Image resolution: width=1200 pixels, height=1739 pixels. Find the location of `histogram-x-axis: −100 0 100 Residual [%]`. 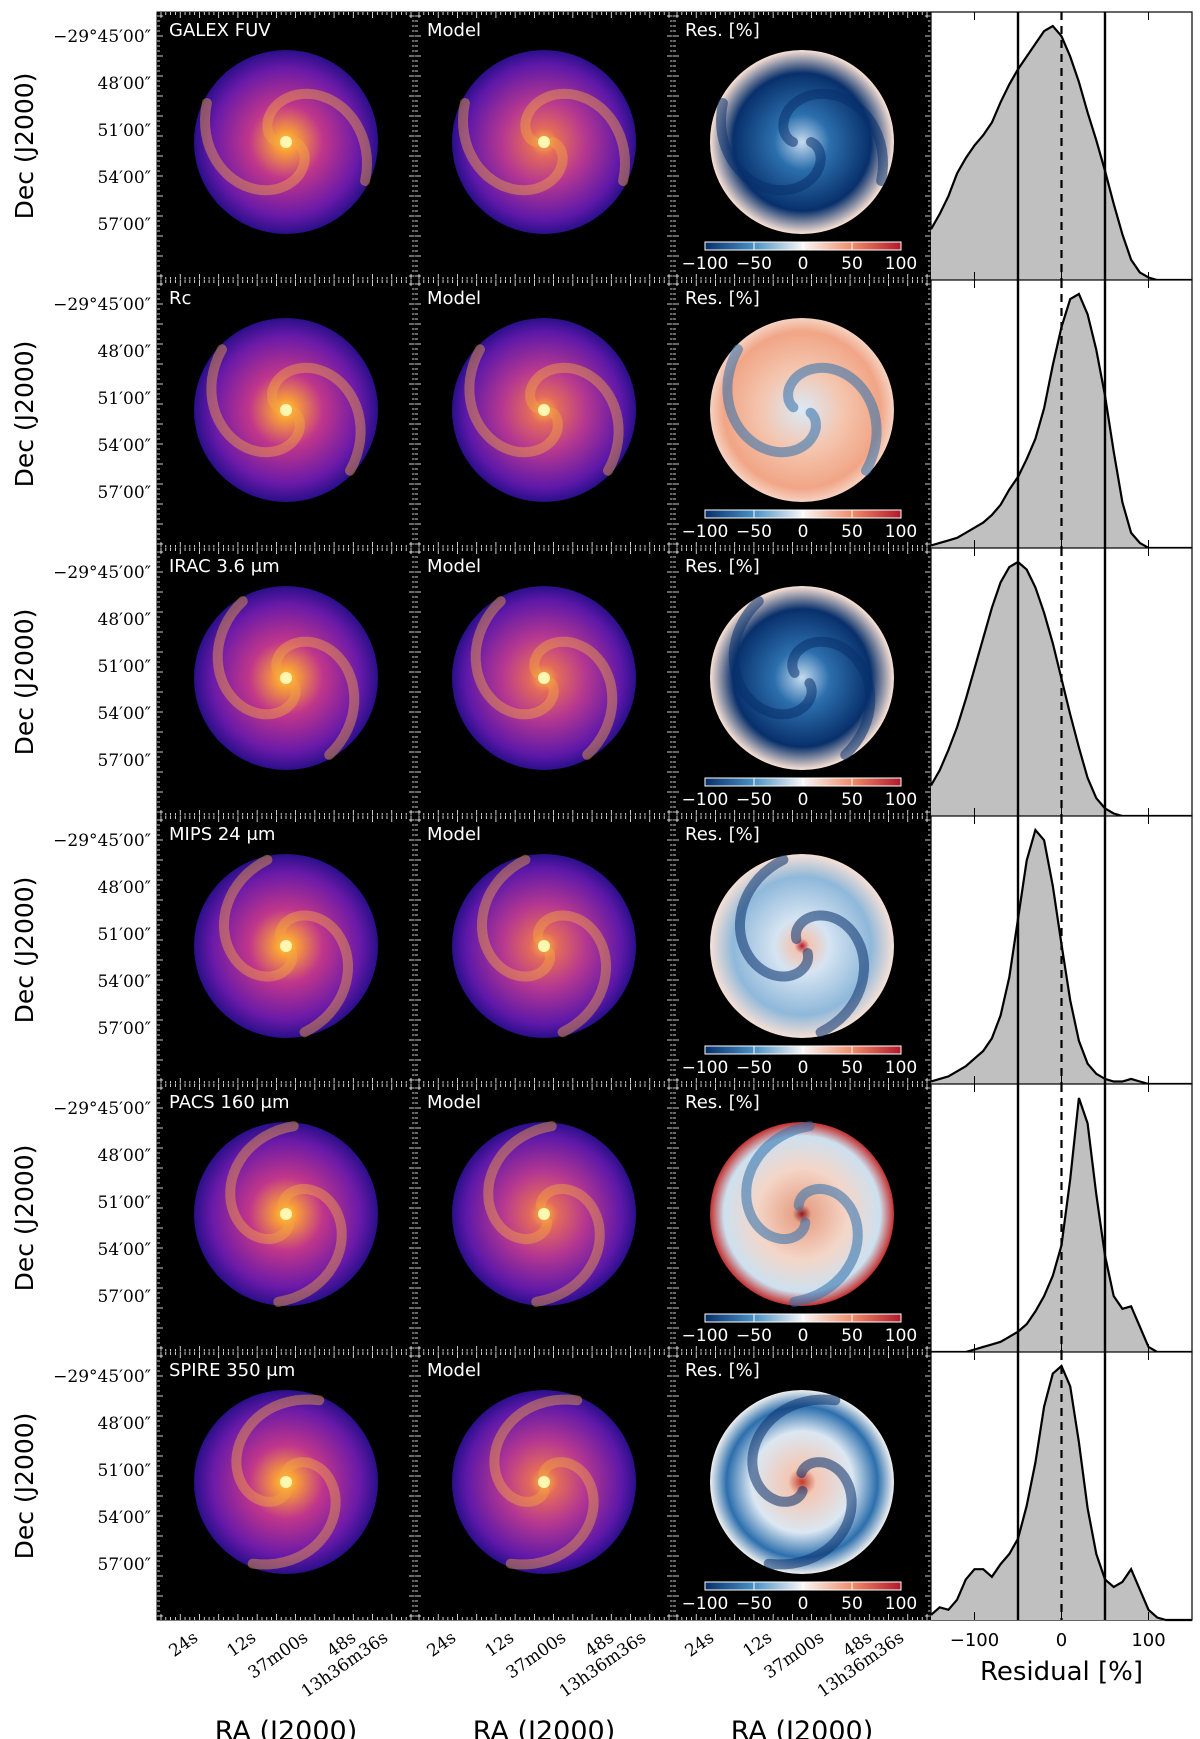

histogram-x-axis: −100 0 100 Residual [%] is located at coordinates (1058, 1658).